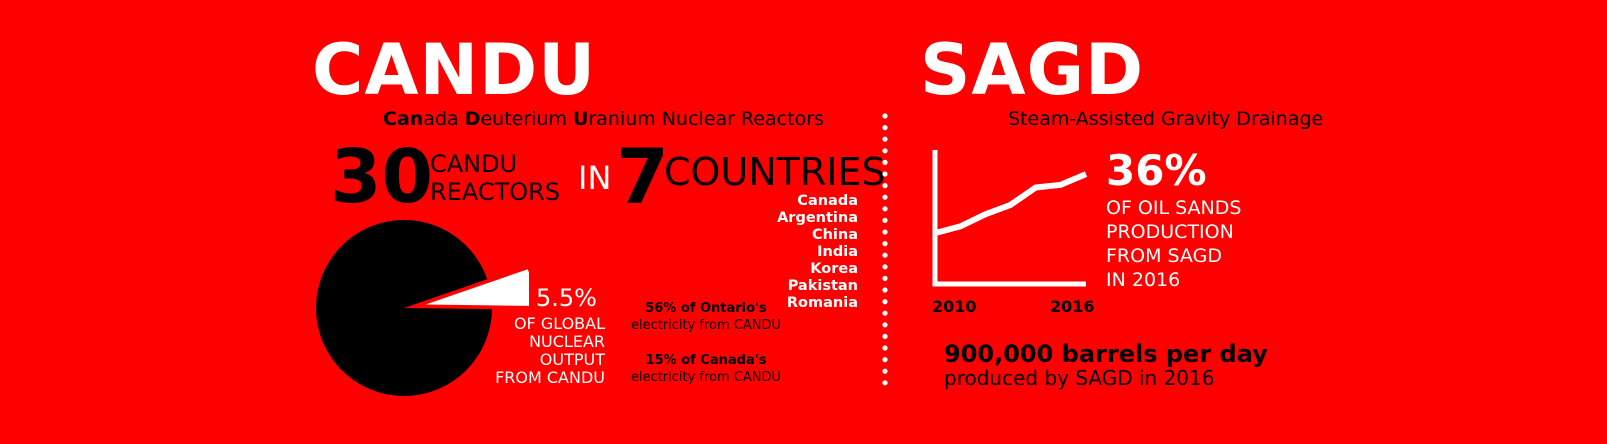  I want to click on country-count: 7, so click(642, 176).